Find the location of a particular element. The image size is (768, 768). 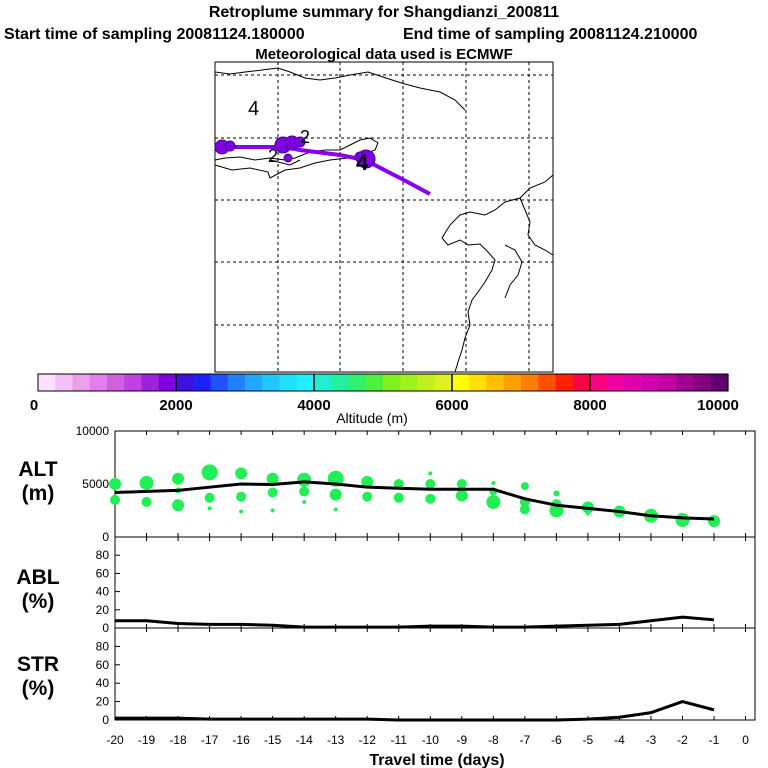

x-tick-label: -1 is located at coordinates (714, 740).